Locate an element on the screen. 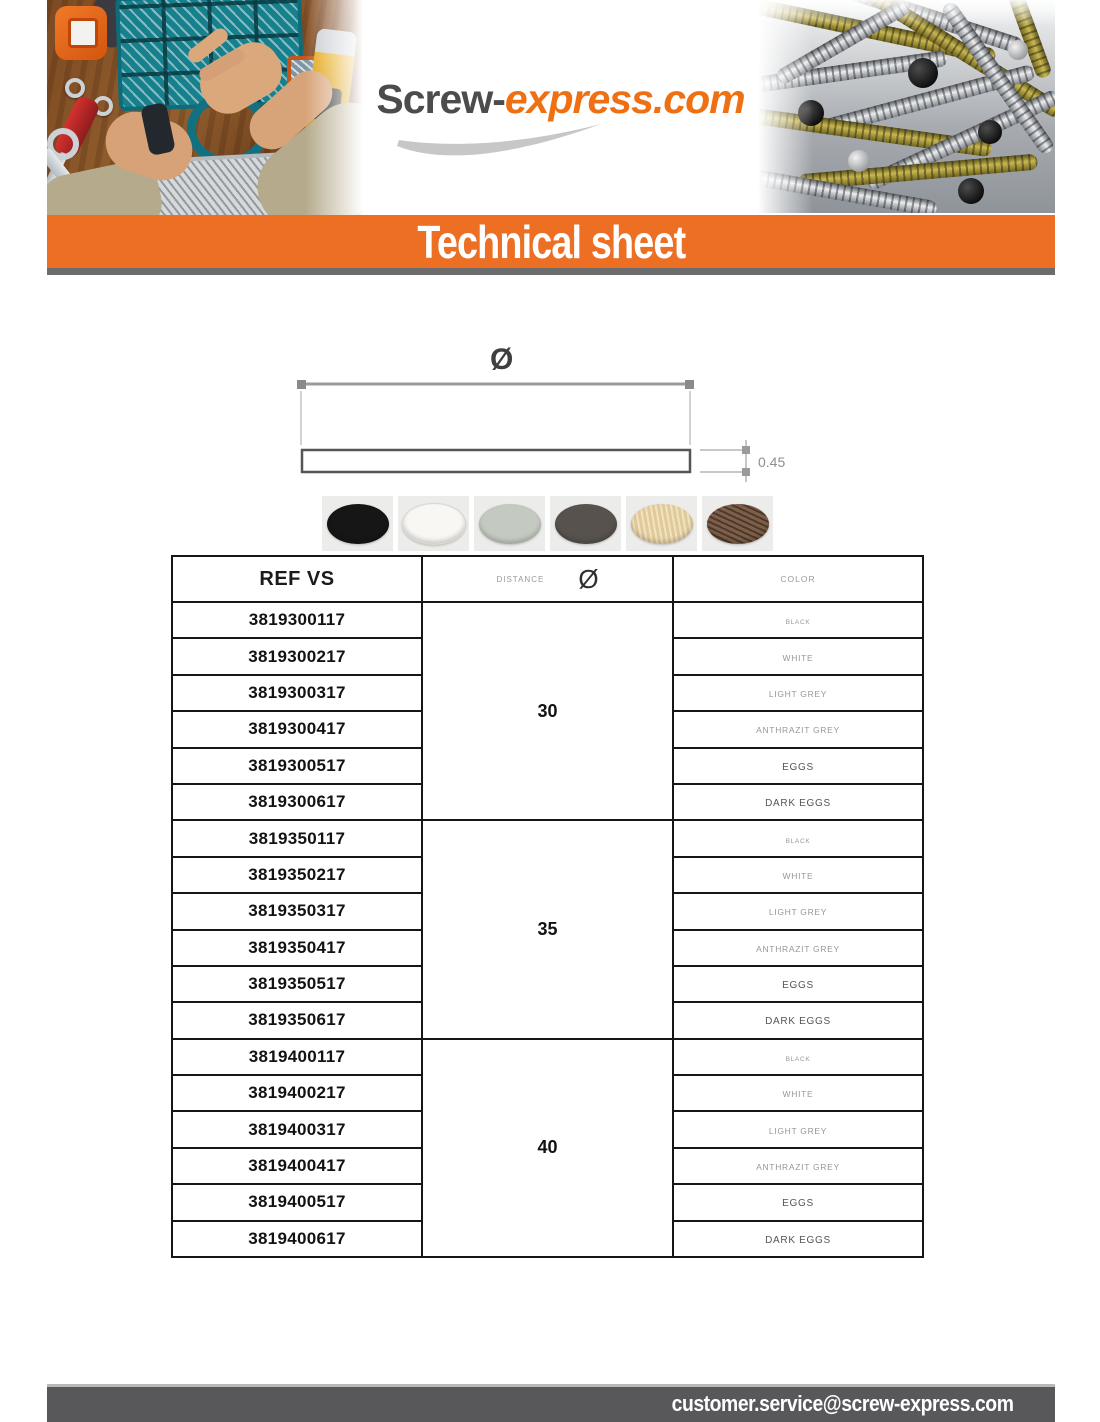 The width and height of the screenshot is (1100, 1422). title-banner: Technical sheet is located at coordinates (551, 241).